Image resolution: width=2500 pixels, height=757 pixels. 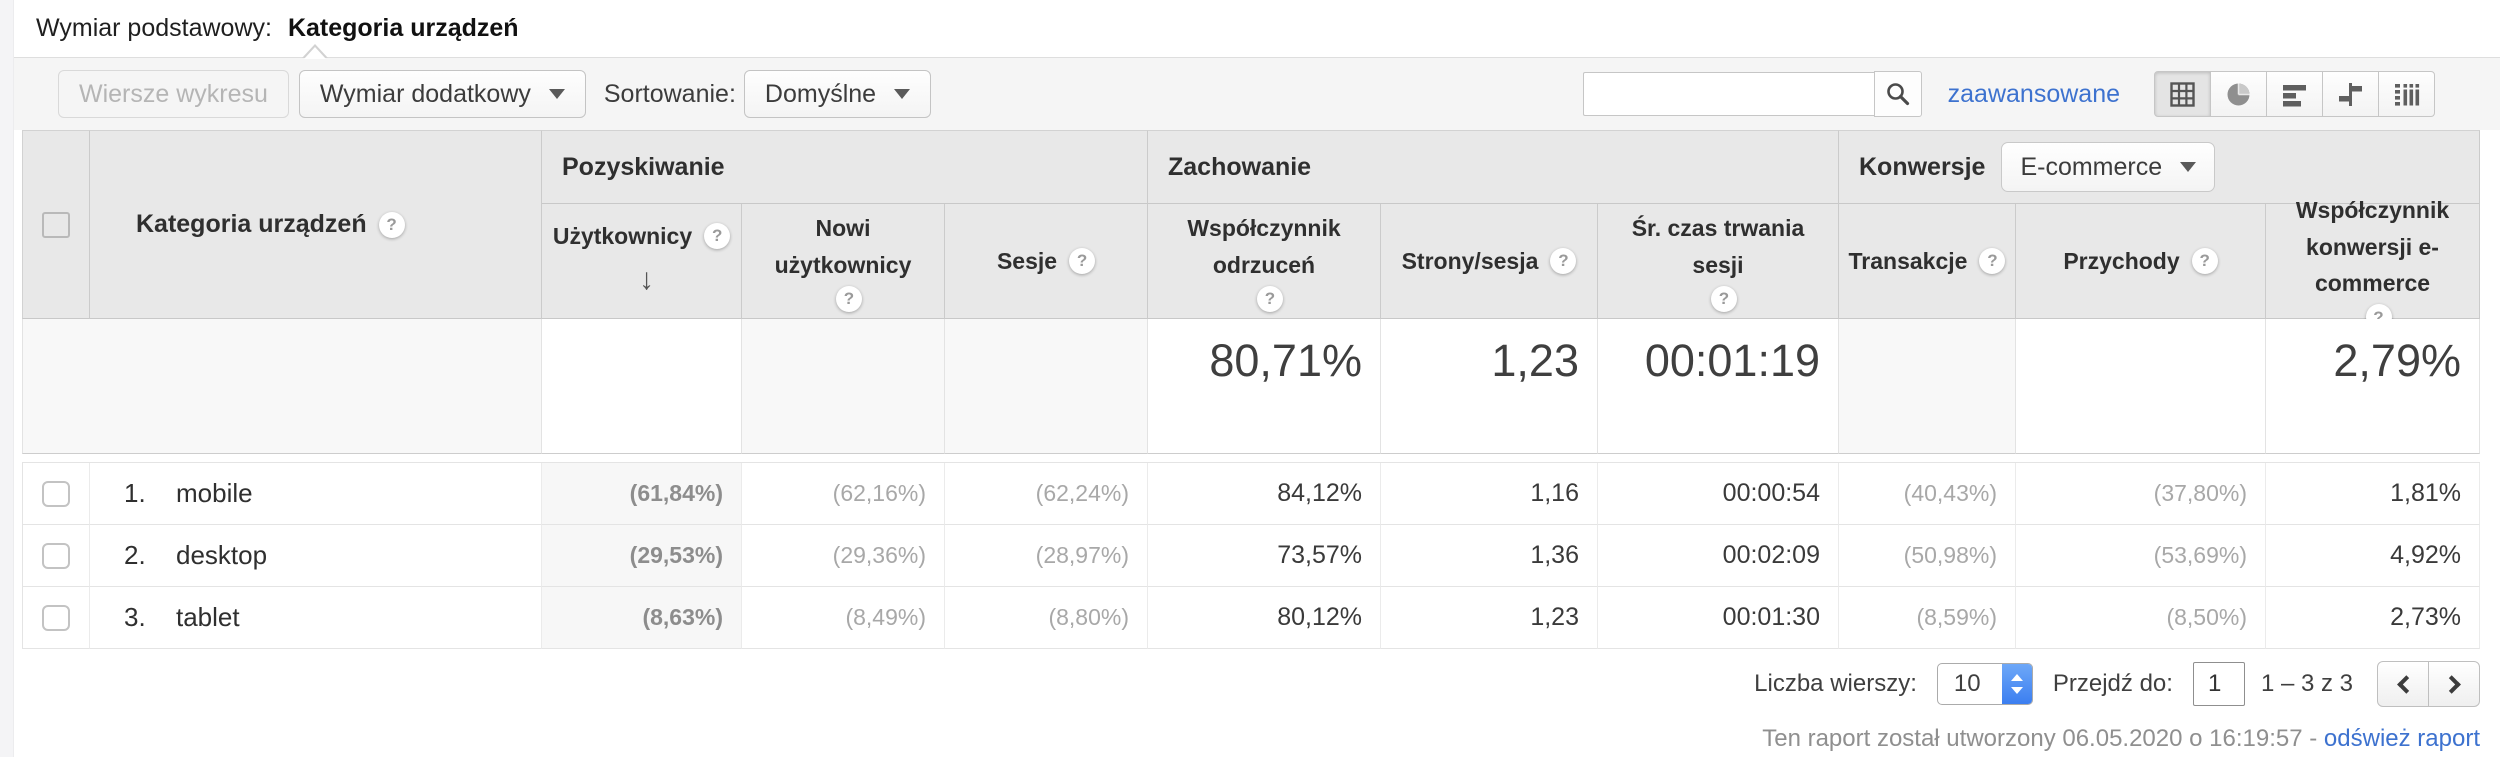 I want to click on view-toggle-group, so click(x=2294, y=94).